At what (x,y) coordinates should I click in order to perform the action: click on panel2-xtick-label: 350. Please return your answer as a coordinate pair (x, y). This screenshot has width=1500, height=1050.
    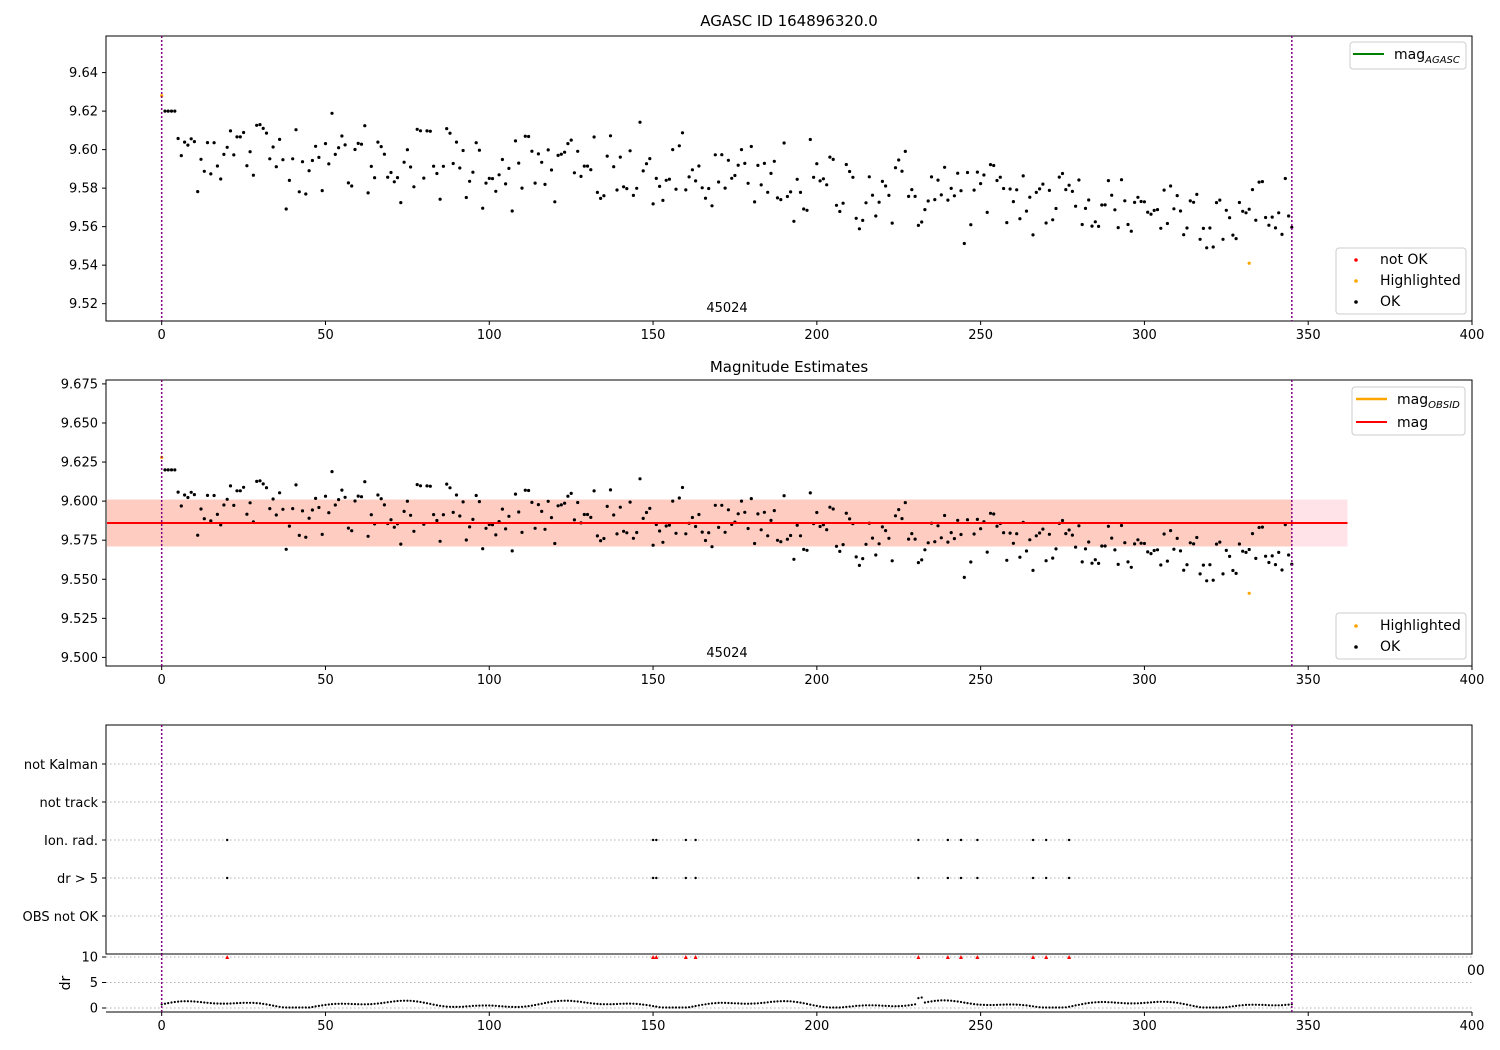
    Looking at the image, I should click on (1308, 680).